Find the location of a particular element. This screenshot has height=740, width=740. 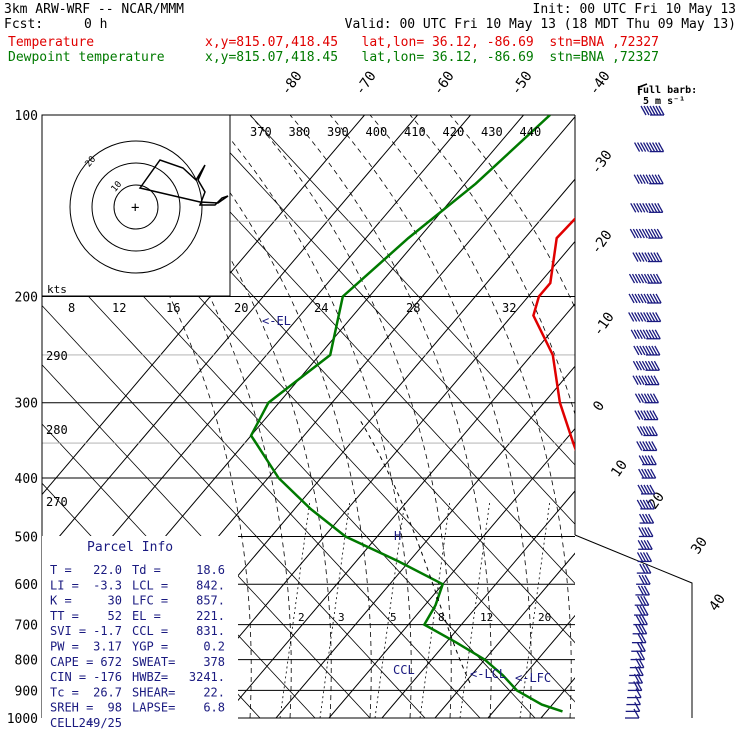

parcel-key: EL = is located at coordinates (146, 616).